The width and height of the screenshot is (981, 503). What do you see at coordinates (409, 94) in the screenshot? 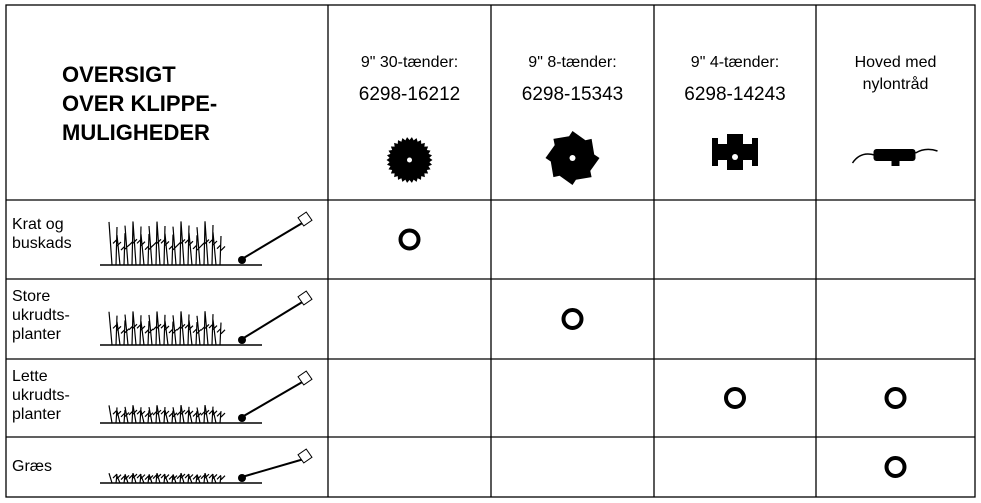
I see `column-header: 6298-16212` at bounding box center [409, 94].